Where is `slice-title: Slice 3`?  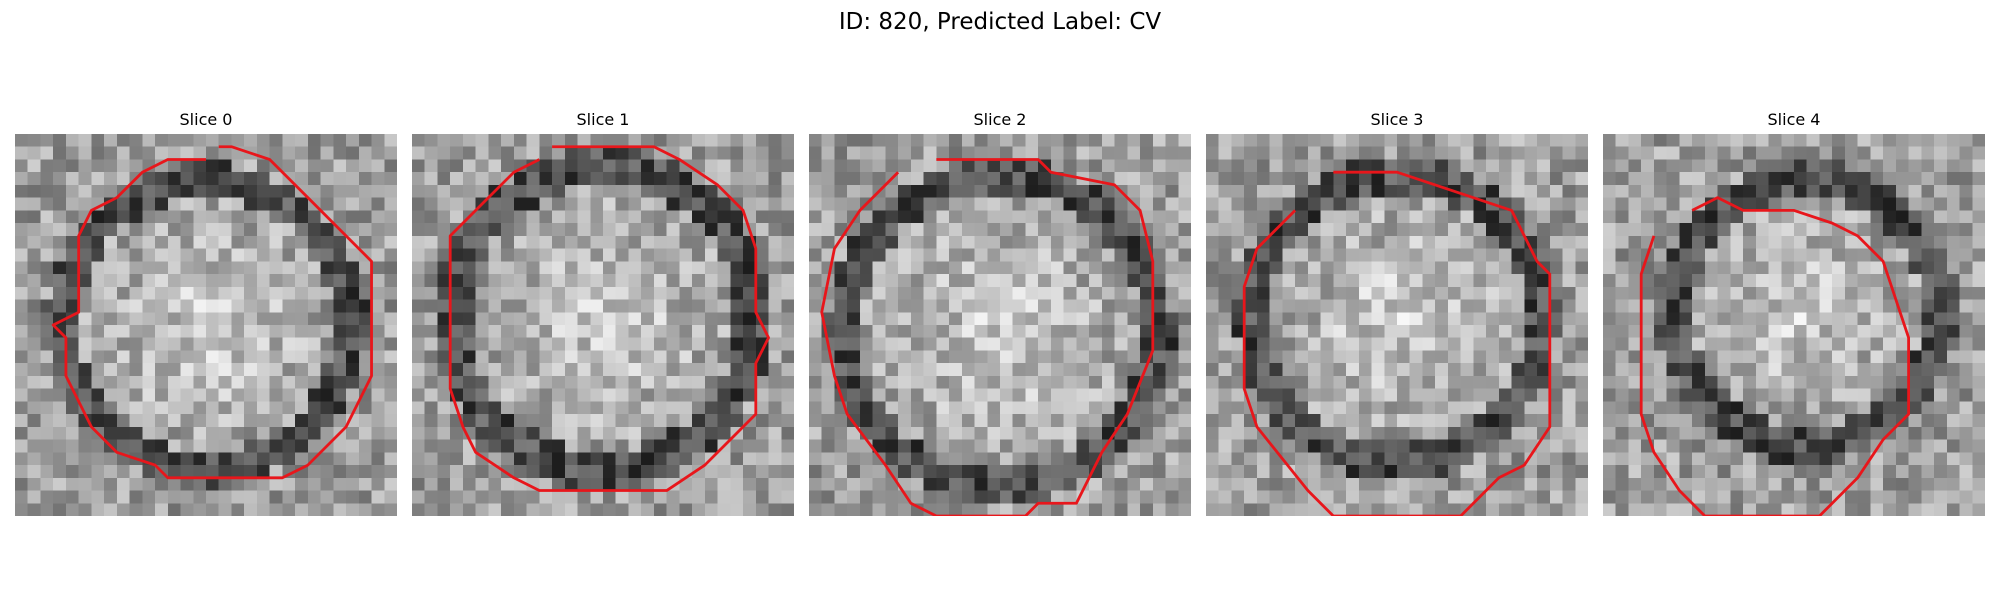
slice-title: Slice 3 is located at coordinates (1397, 119).